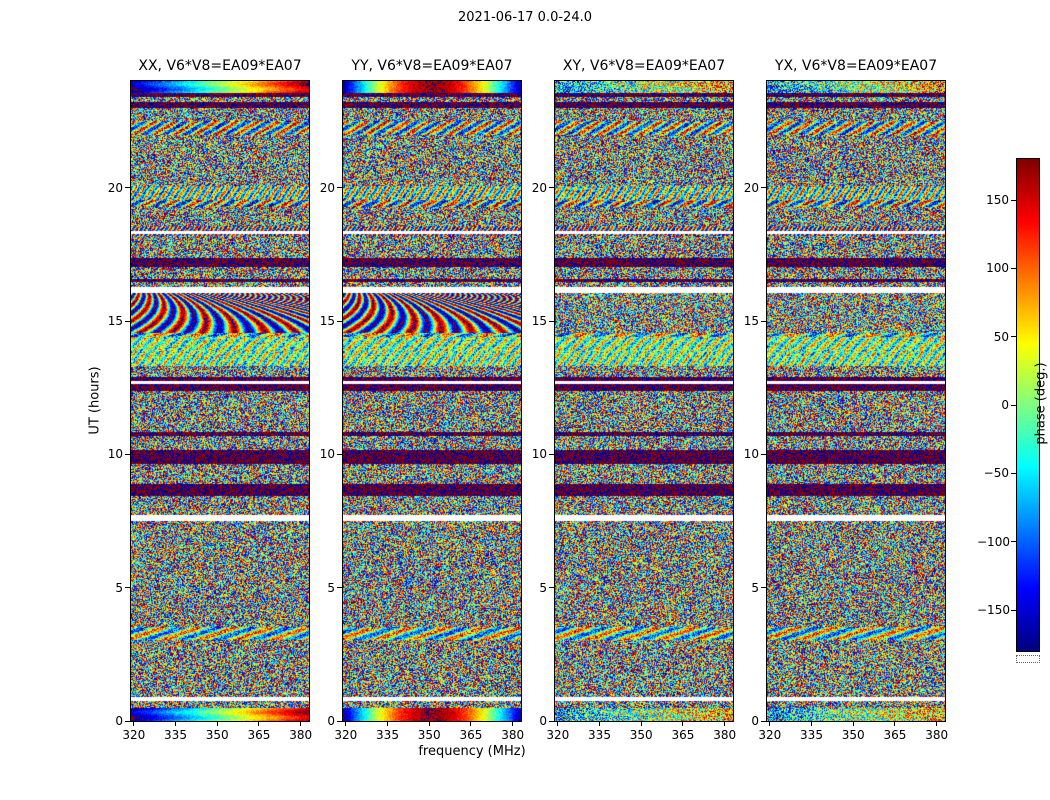 Image resolution: width=1050 pixels, height=800 pixels. Describe the element at coordinates (432, 66) in the screenshot. I see `panel-title: YY, V6*V8=EA09*EA07` at that location.